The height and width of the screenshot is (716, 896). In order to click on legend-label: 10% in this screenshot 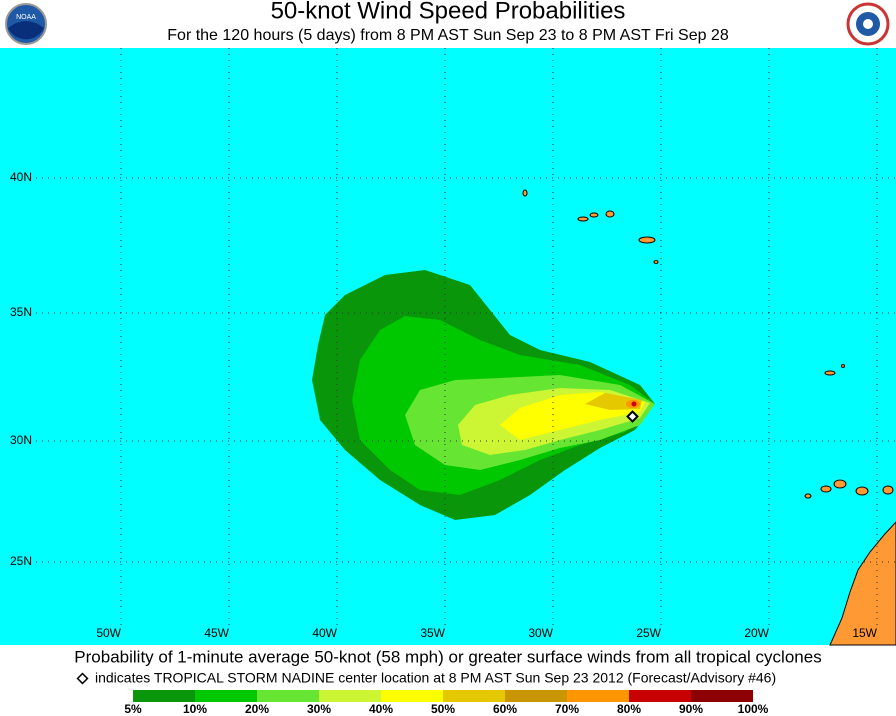, I will do `click(195, 709)`.